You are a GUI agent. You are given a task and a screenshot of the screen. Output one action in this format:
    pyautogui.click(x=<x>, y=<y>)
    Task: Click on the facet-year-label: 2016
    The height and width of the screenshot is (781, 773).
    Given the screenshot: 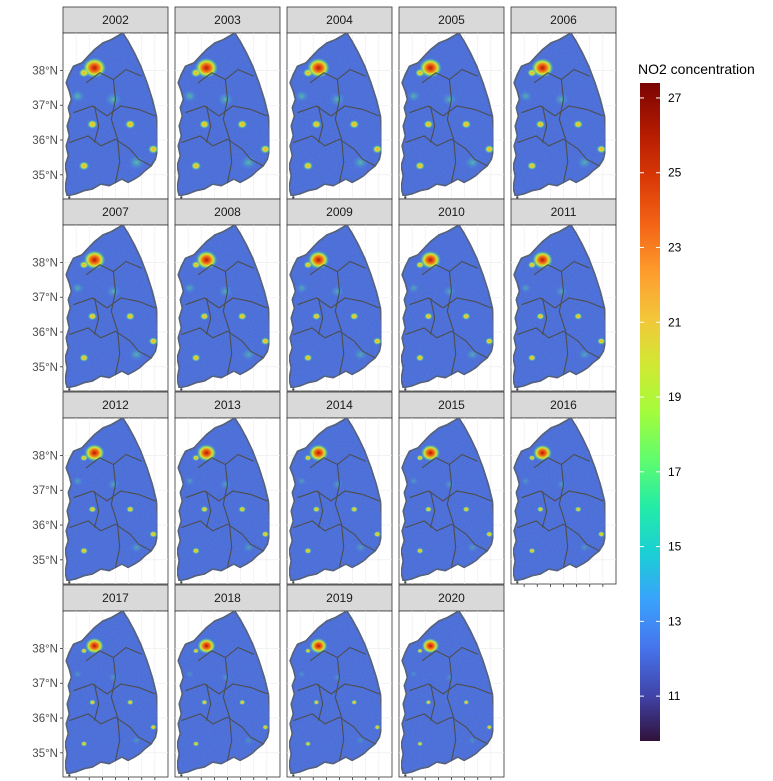 What is the action you would take?
    pyautogui.click(x=563, y=405)
    